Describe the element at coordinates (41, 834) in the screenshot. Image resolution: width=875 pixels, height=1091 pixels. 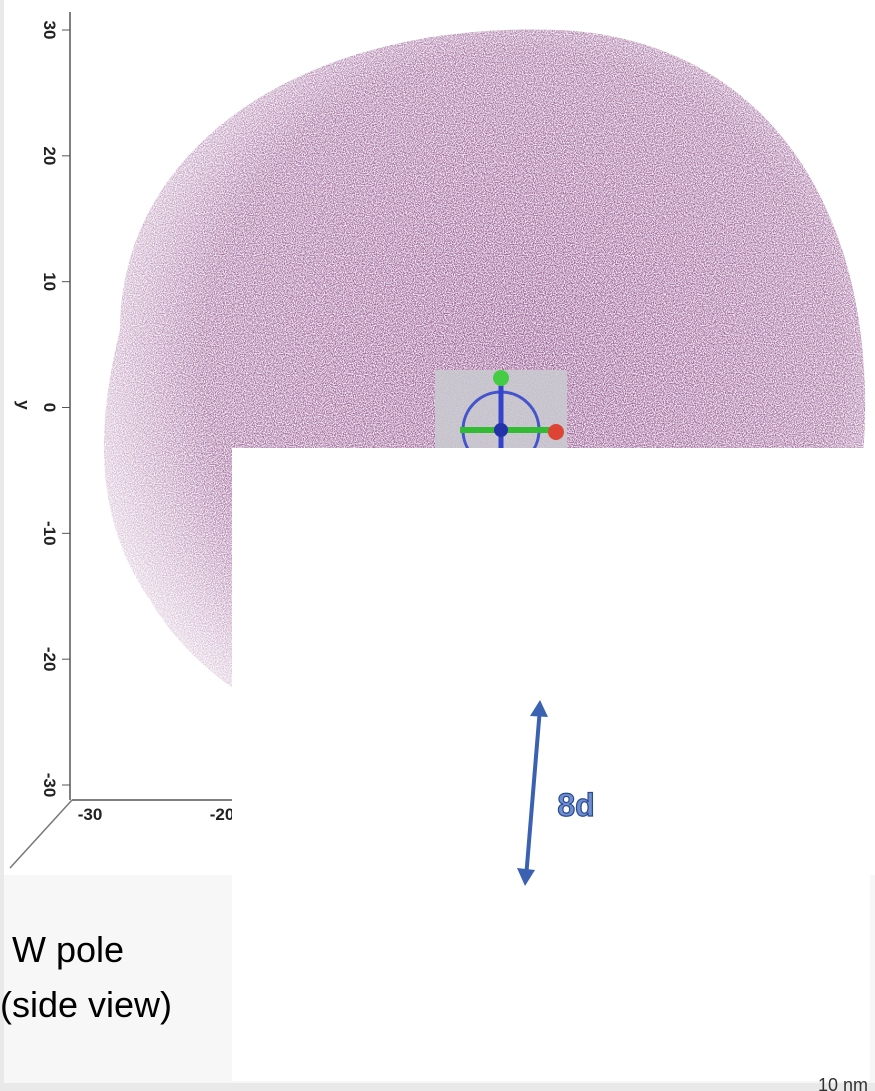
I see `depth-axis` at that location.